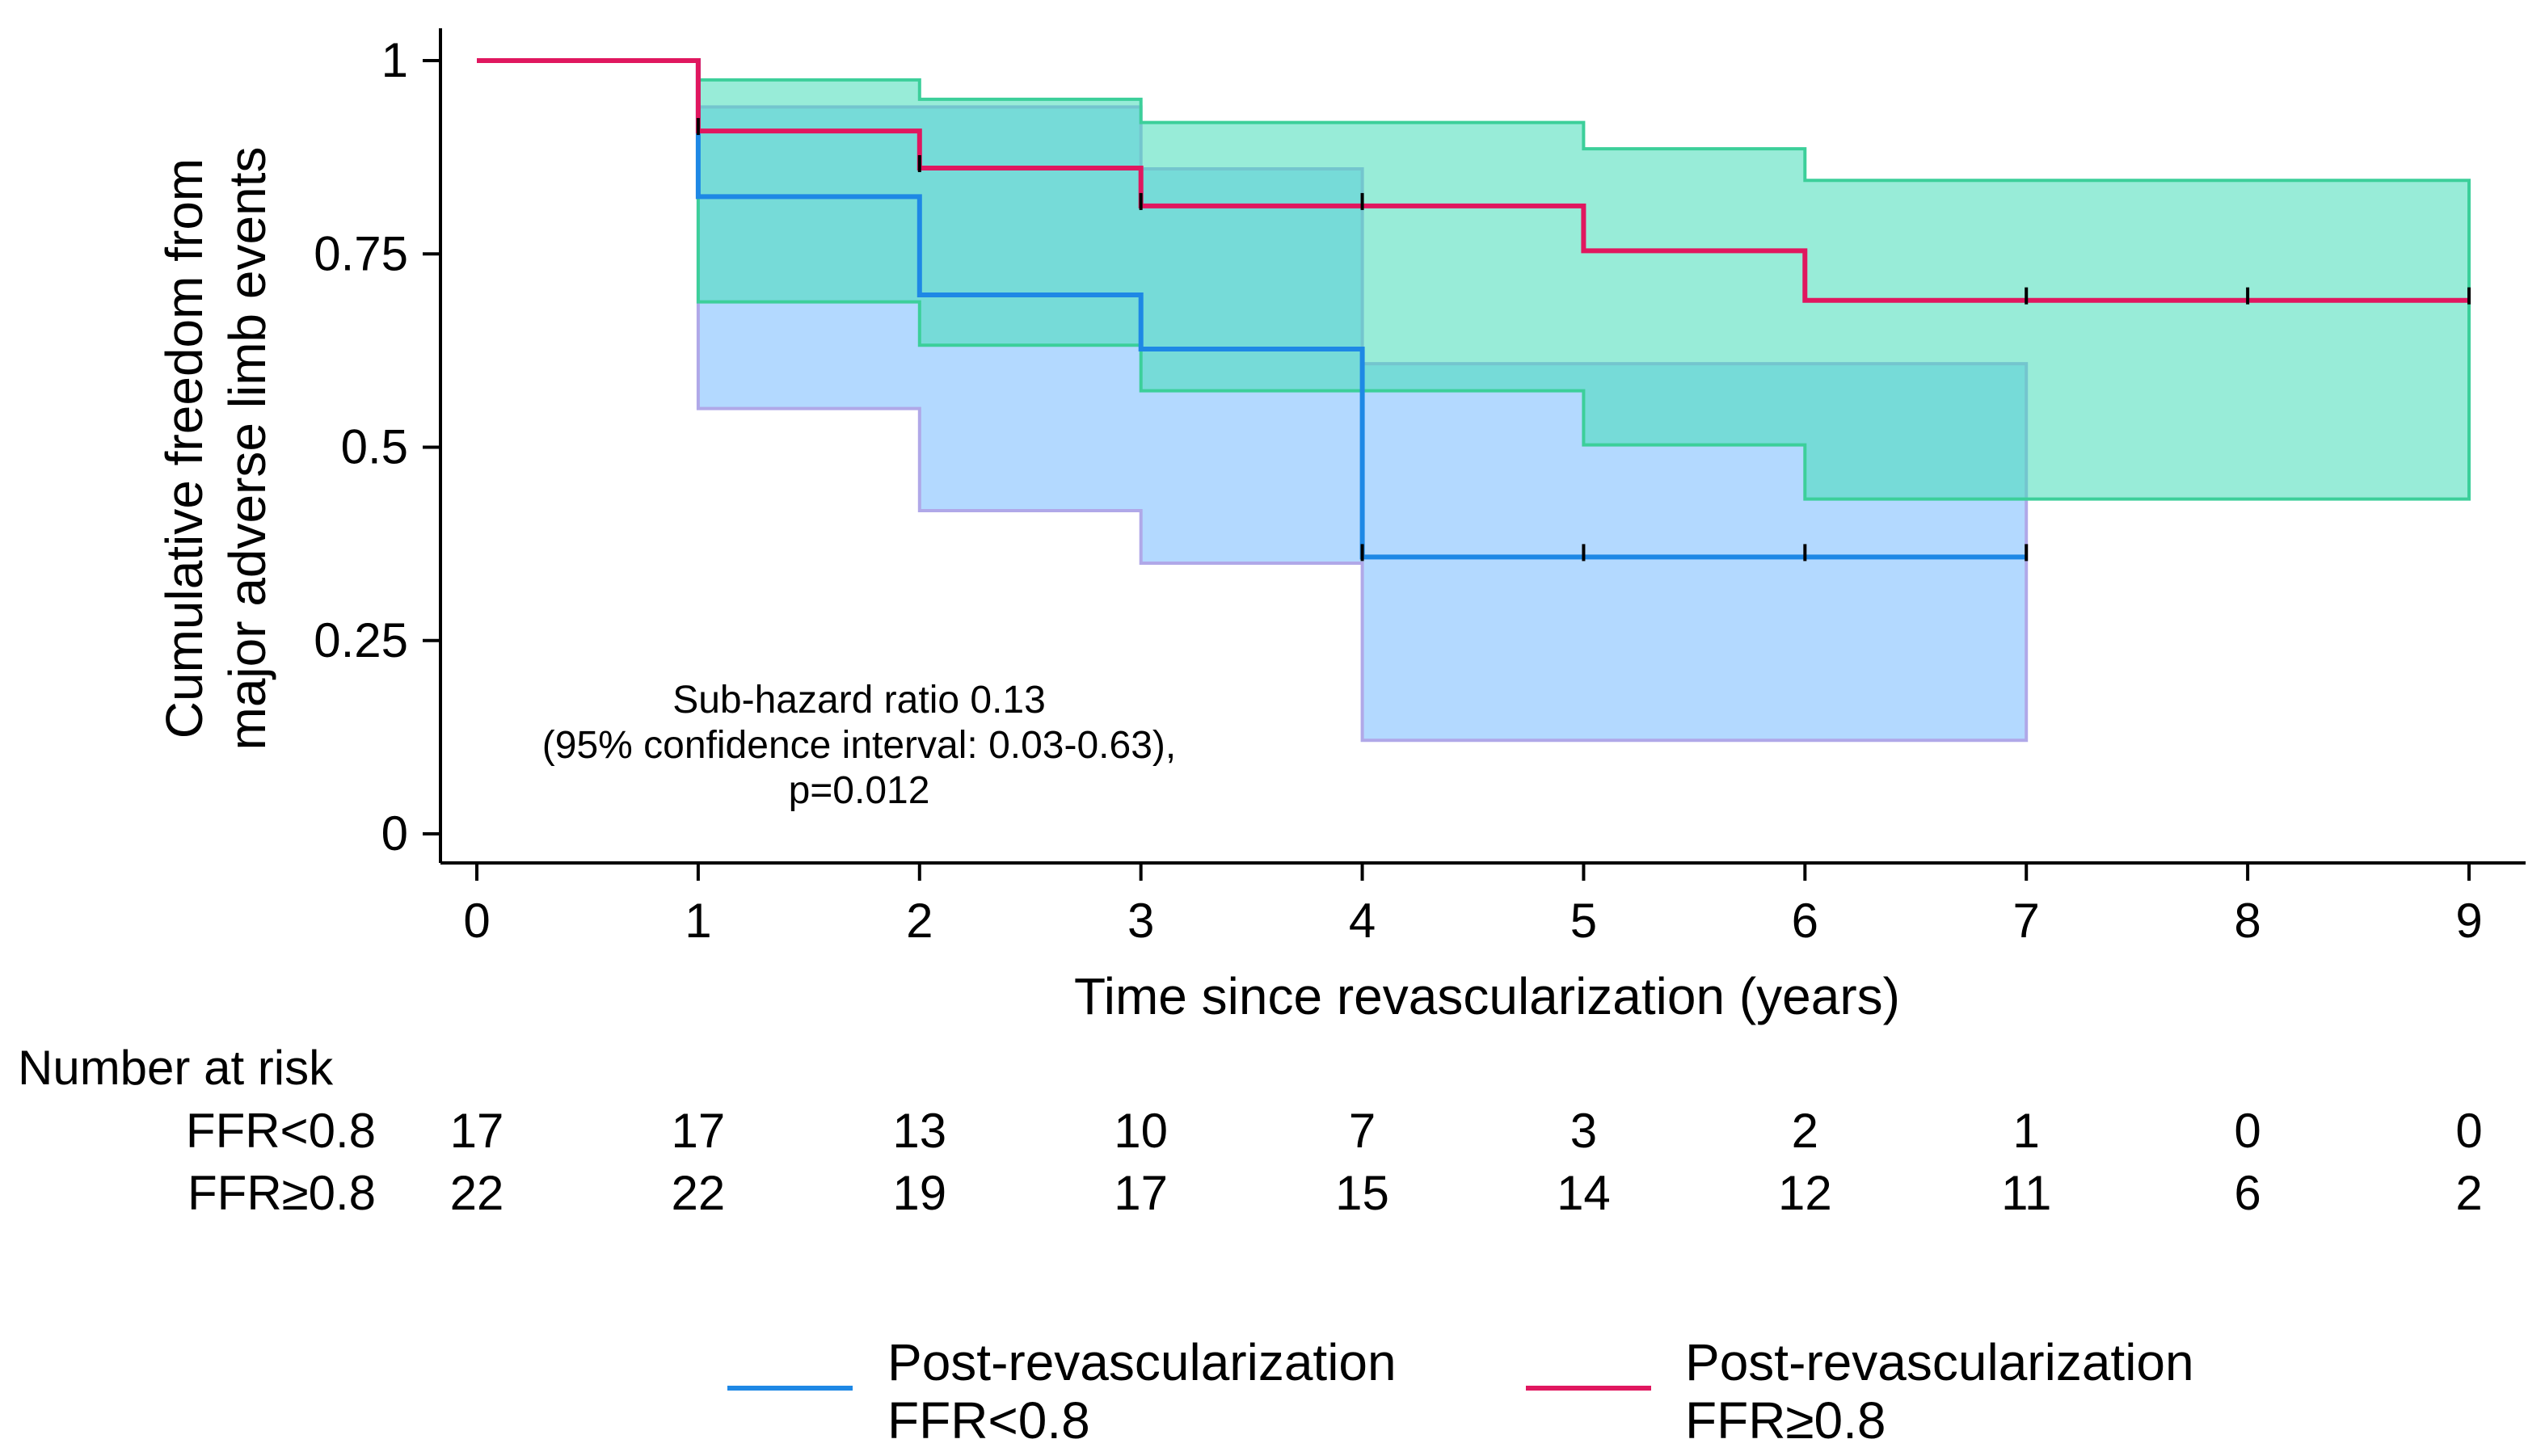  Describe the element at coordinates (361, 640) in the screenshot. I see `y-tick-label: 0.25` at that location.